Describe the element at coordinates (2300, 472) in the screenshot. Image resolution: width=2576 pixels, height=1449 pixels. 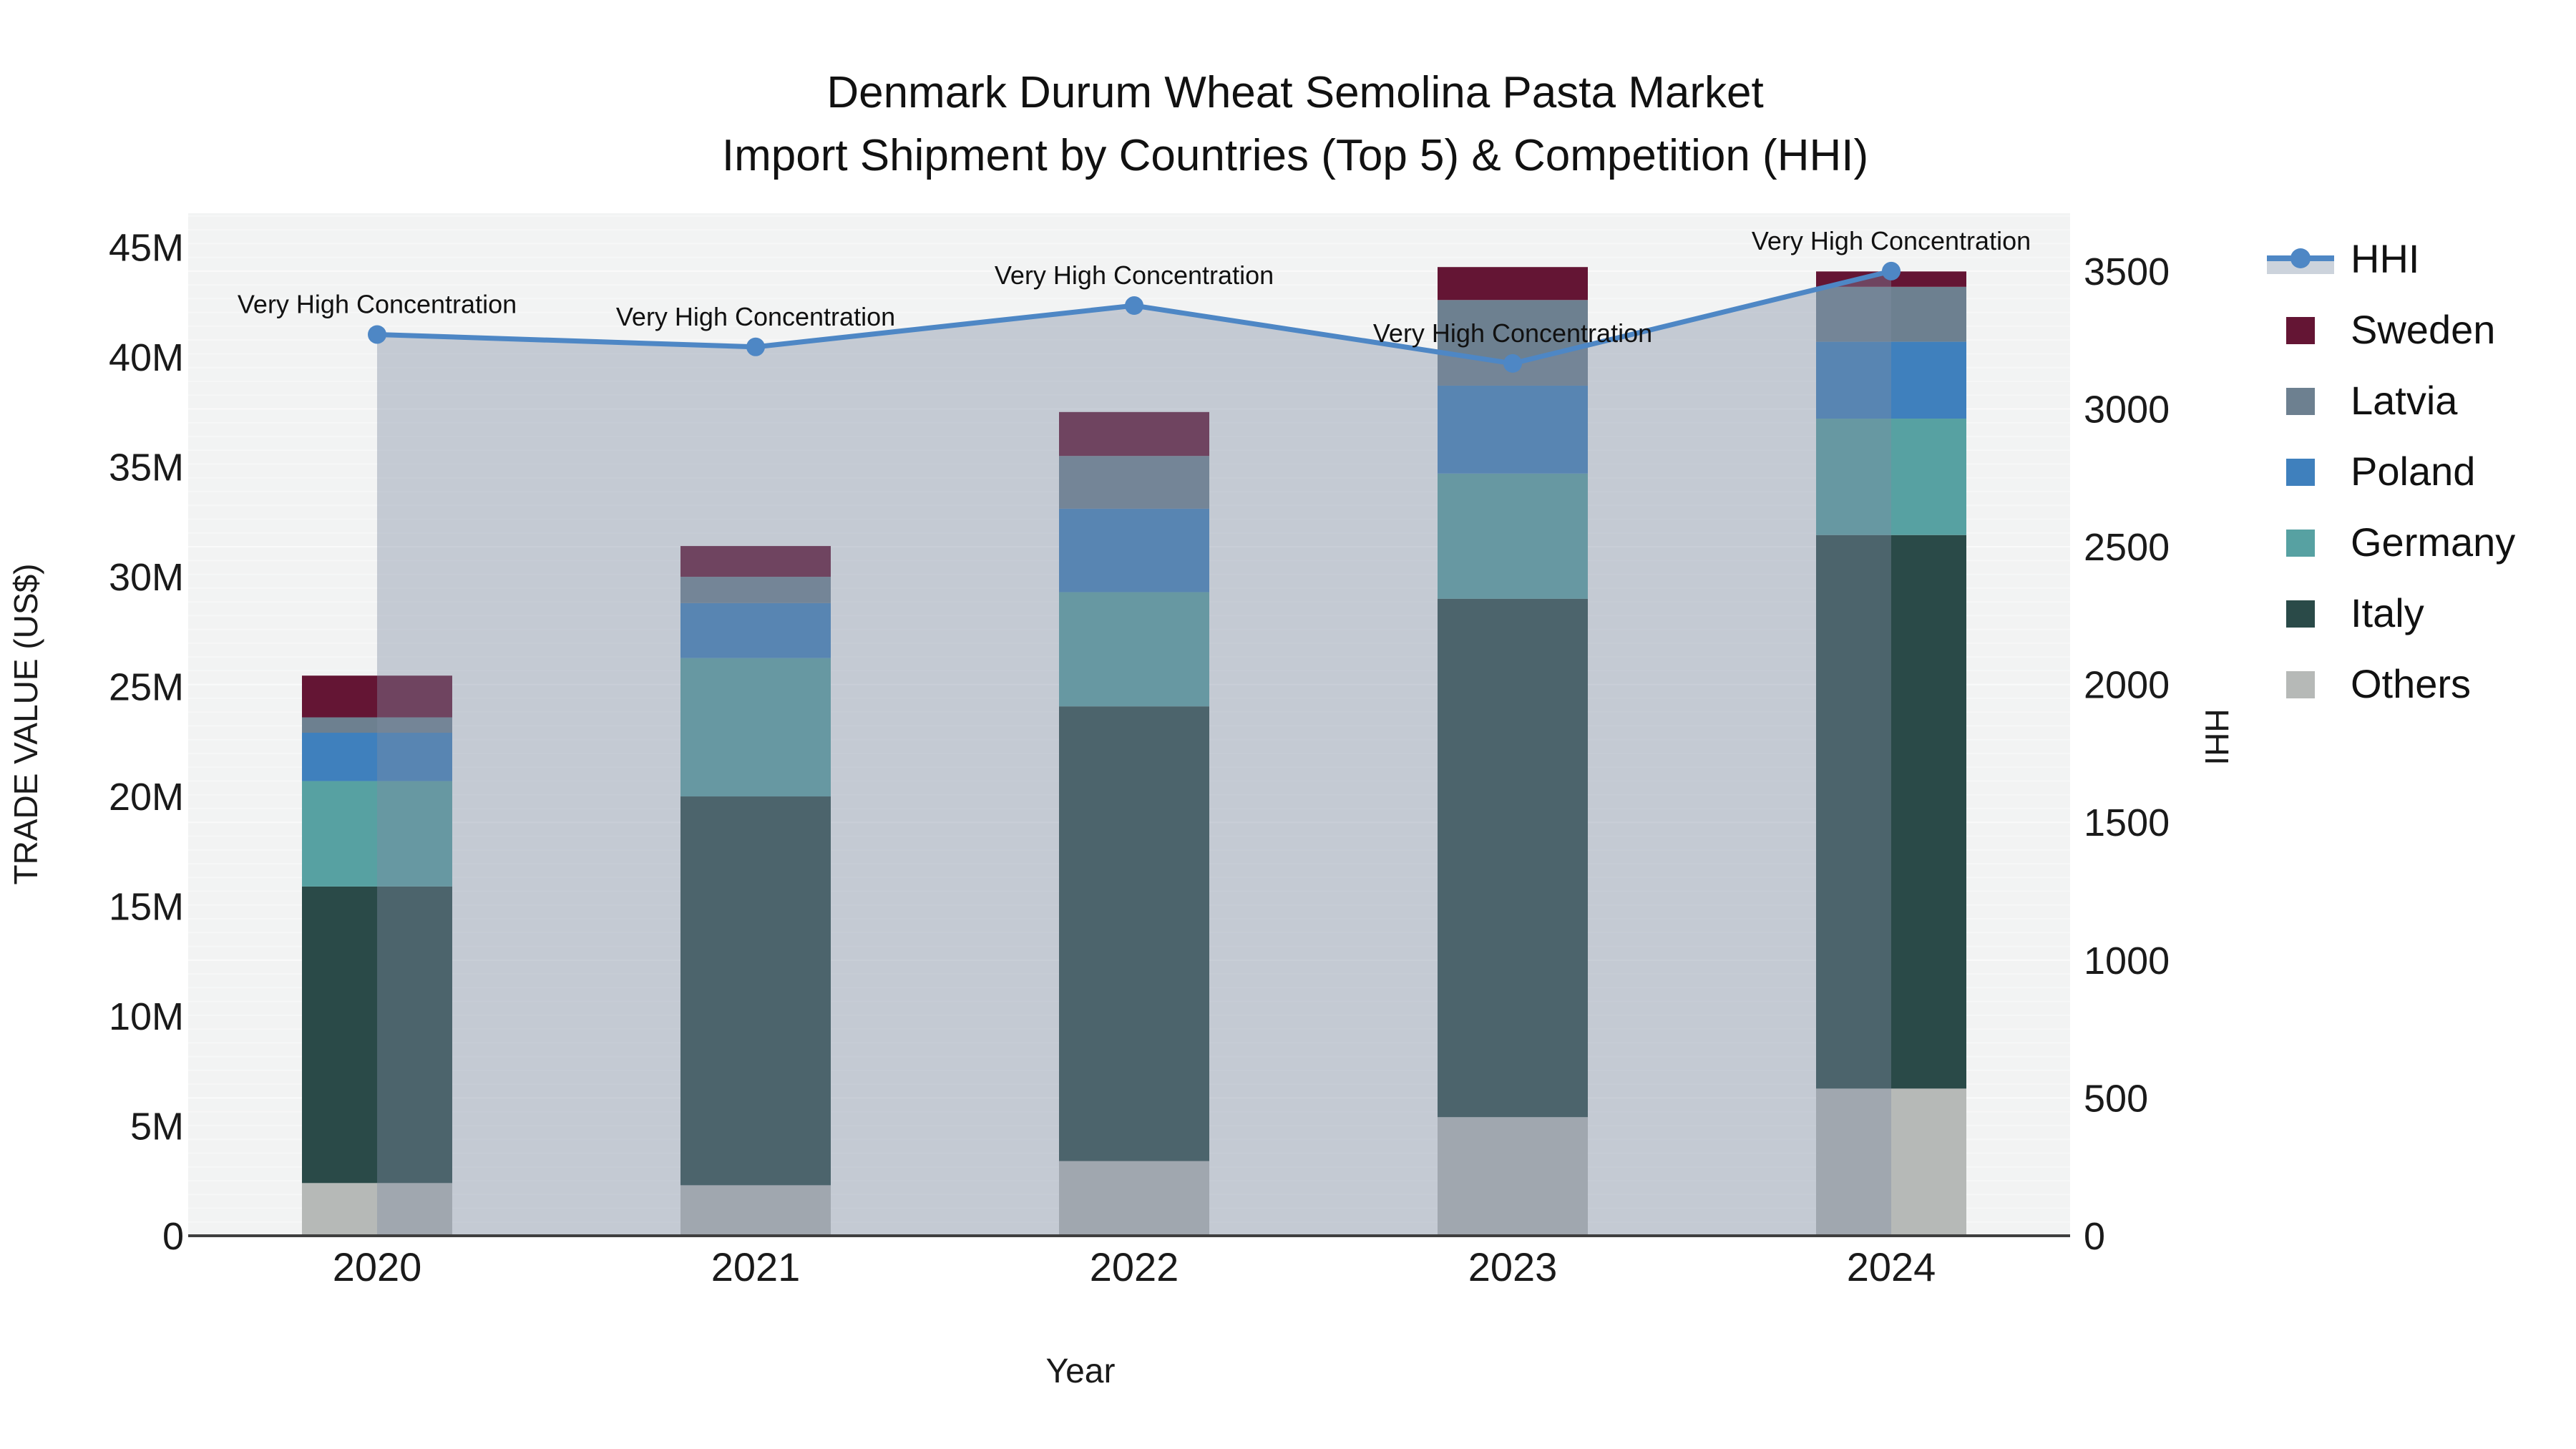
I see `legend-swatch-poland` at that location.